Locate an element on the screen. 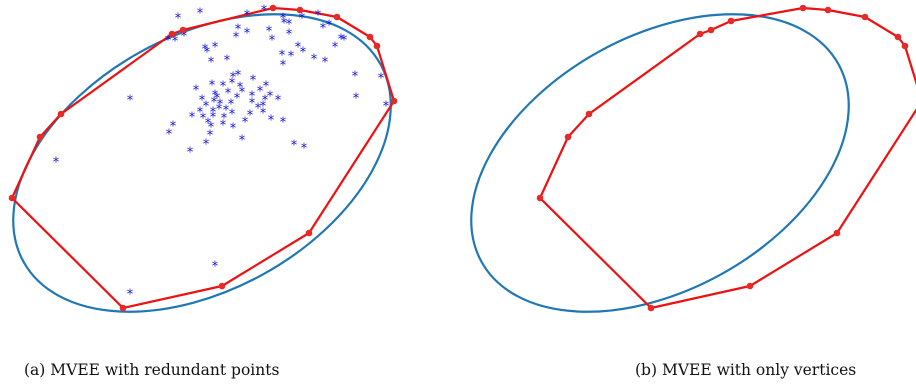 This screenshot has width=916, height=389. caption-panel-b: (b) MVEE with only vertices is located at coordinates (746, 370).